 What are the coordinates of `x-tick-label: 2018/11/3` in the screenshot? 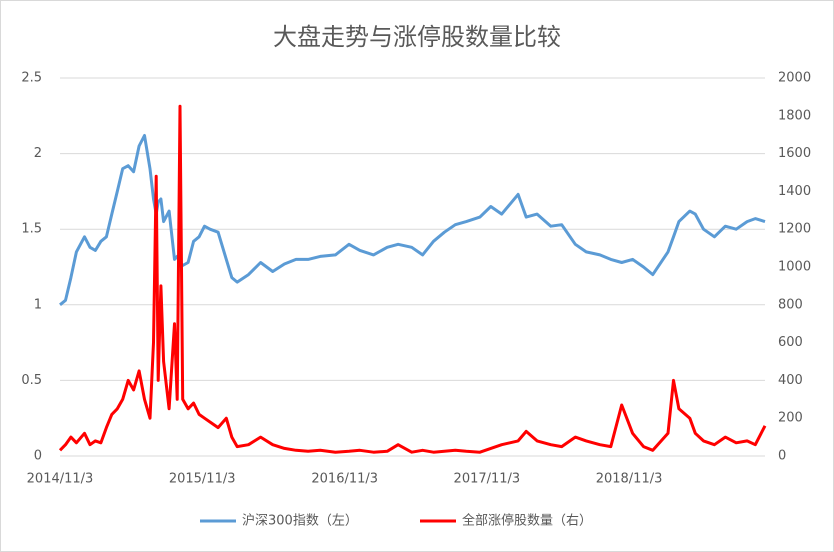 It's located at (629, 479).